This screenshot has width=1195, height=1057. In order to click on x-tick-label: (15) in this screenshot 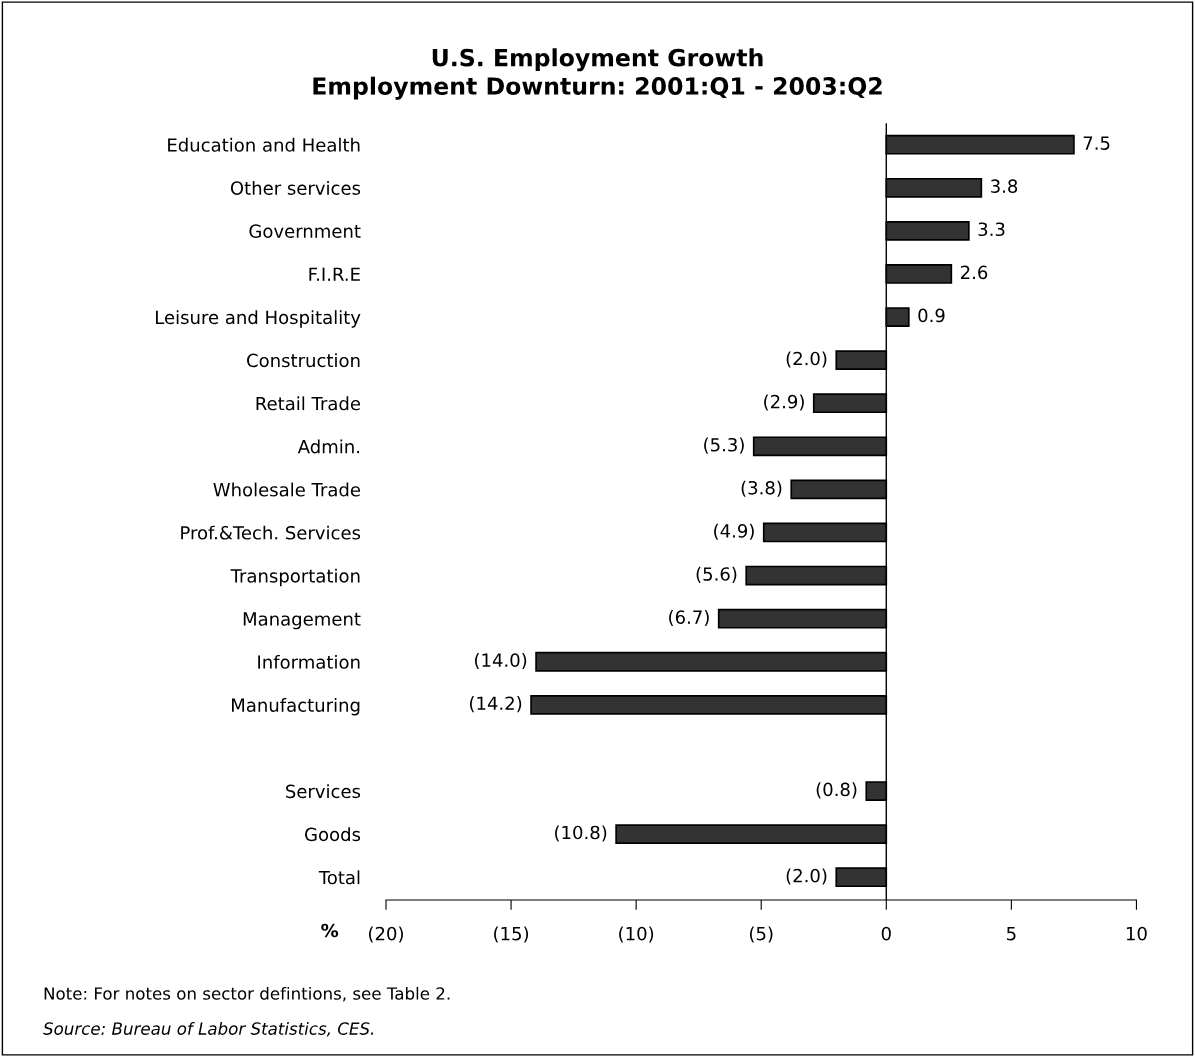, I will do `click(511, 934)`.